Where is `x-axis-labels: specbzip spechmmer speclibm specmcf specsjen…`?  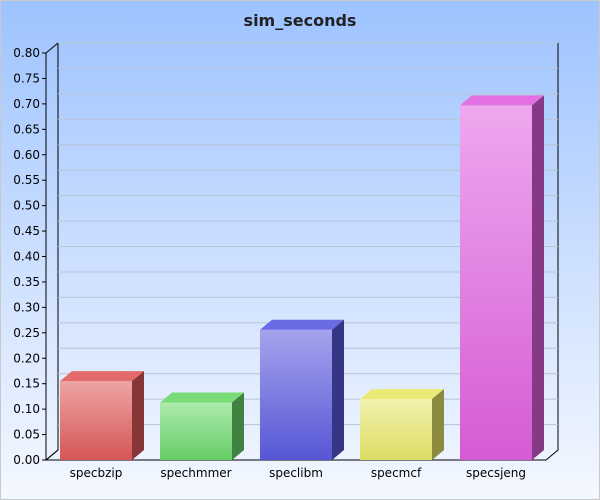
x-axis-labels: specbzip spechmmer speclibm specmcf specsjen… is located at coordinates (298, 473).